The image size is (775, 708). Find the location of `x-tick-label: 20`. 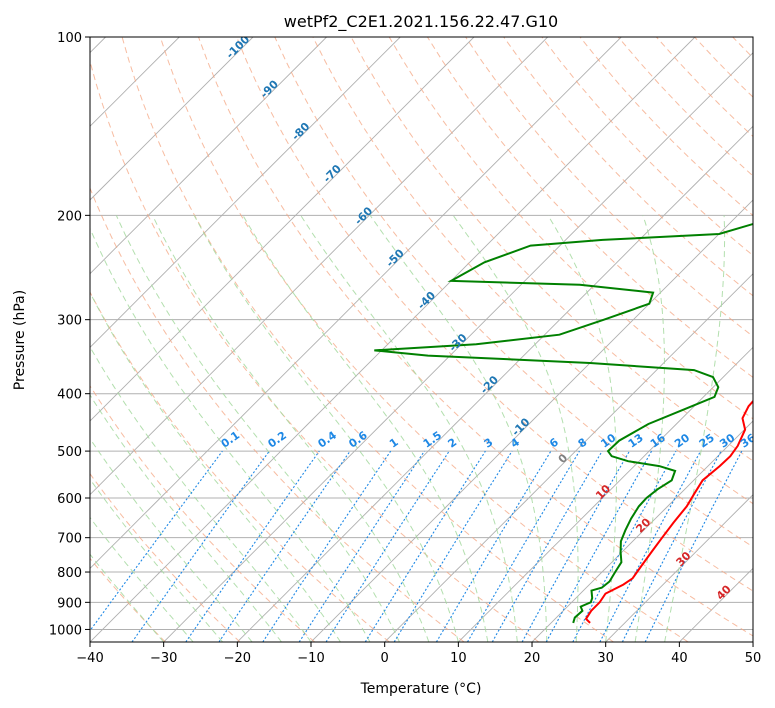

x-tick-label: 20 is located at coordinates (532, 658).